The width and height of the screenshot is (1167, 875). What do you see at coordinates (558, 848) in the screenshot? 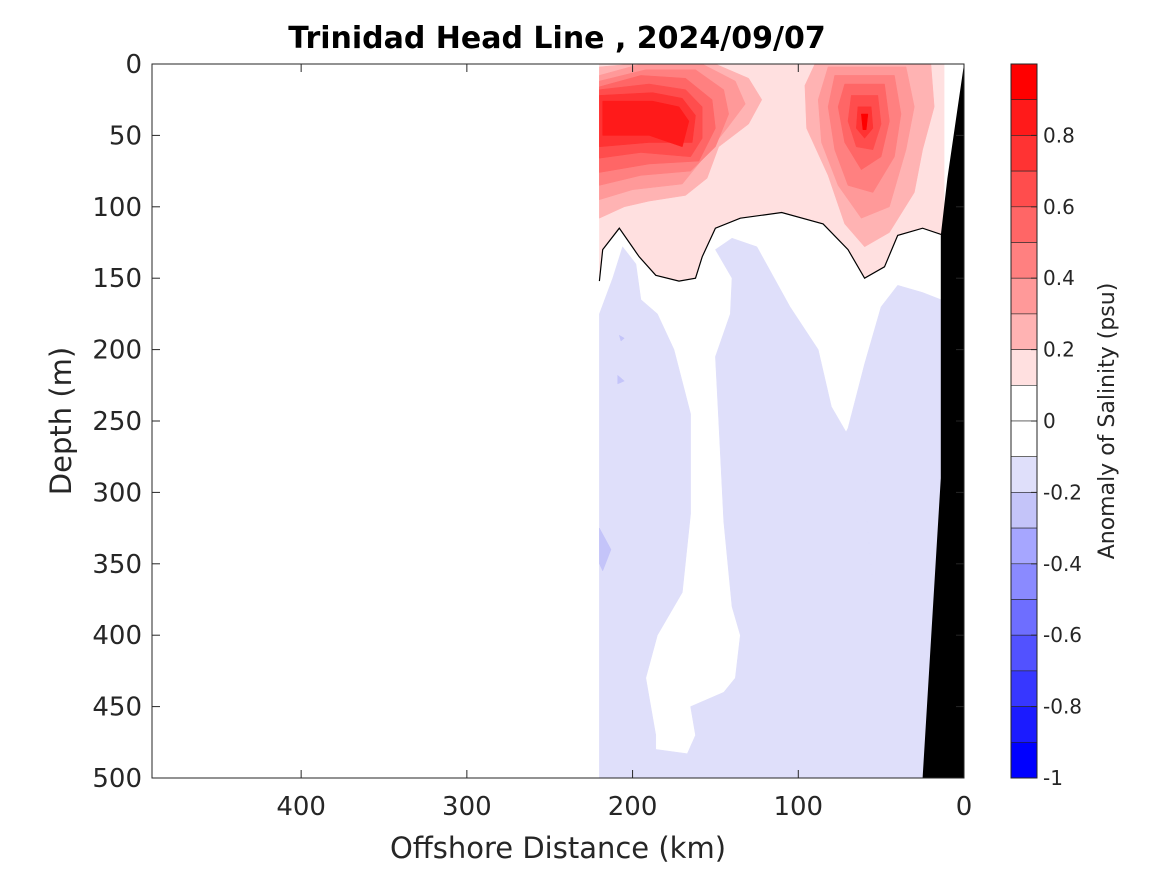
I see `x-axis-label: Offshore Distance (km)` at bounding box center [558, 848].